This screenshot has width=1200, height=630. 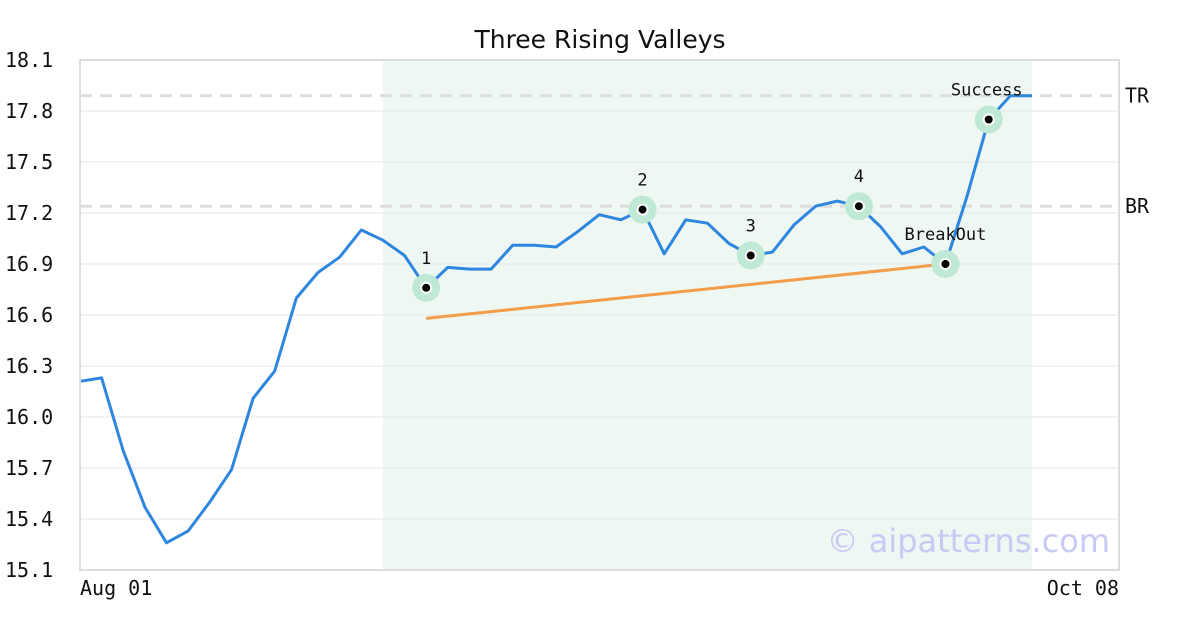 I want to click on y-tick-label: 15.4, so click(x=29, y=519).